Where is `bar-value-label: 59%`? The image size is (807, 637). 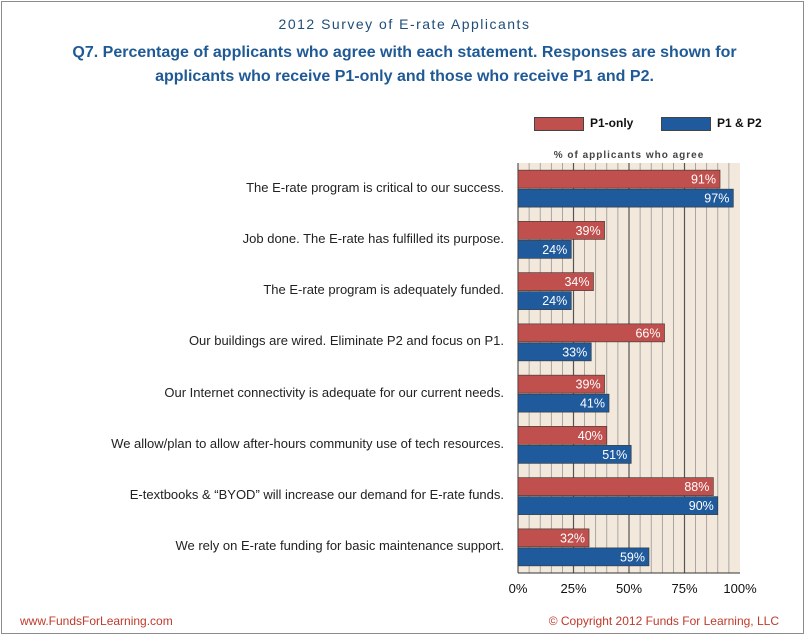
bar-value-label: 59% is located at coordinates (632, 557).